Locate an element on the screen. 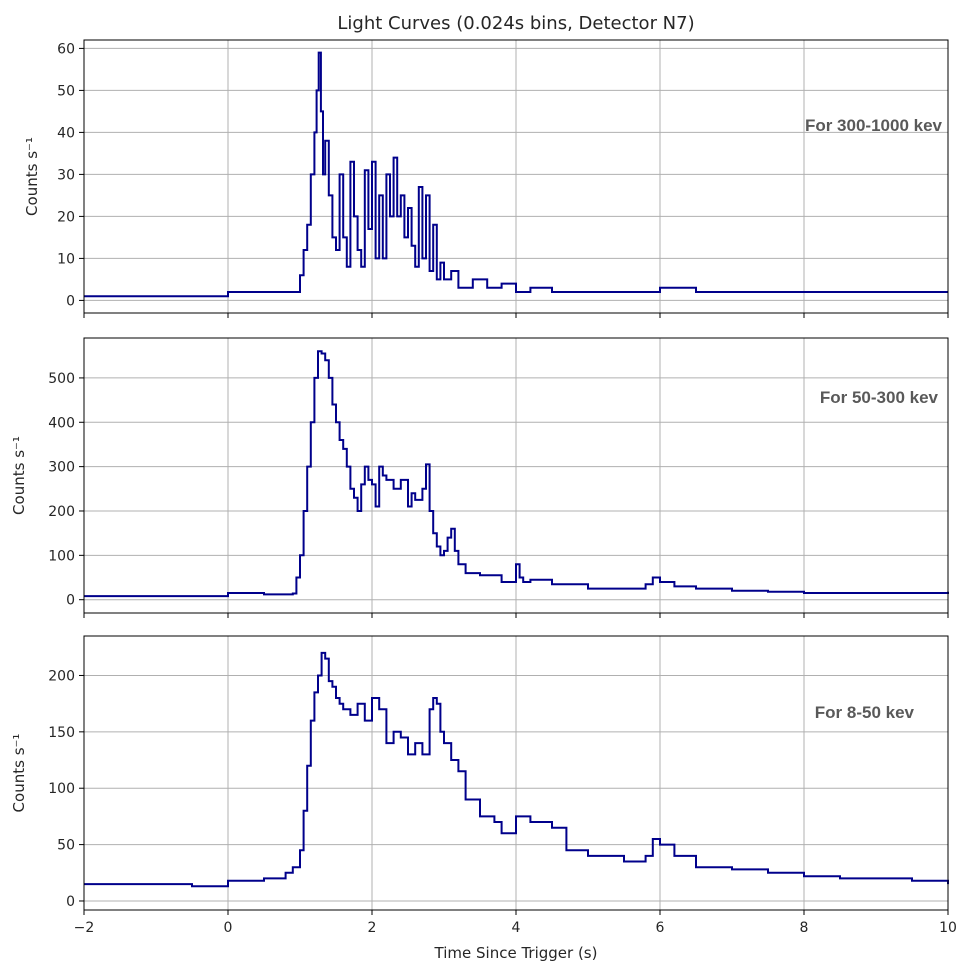 The image size is (967, 978). x-axis-label: Time Since Trigger (s) is located at coordinates (516, 953).